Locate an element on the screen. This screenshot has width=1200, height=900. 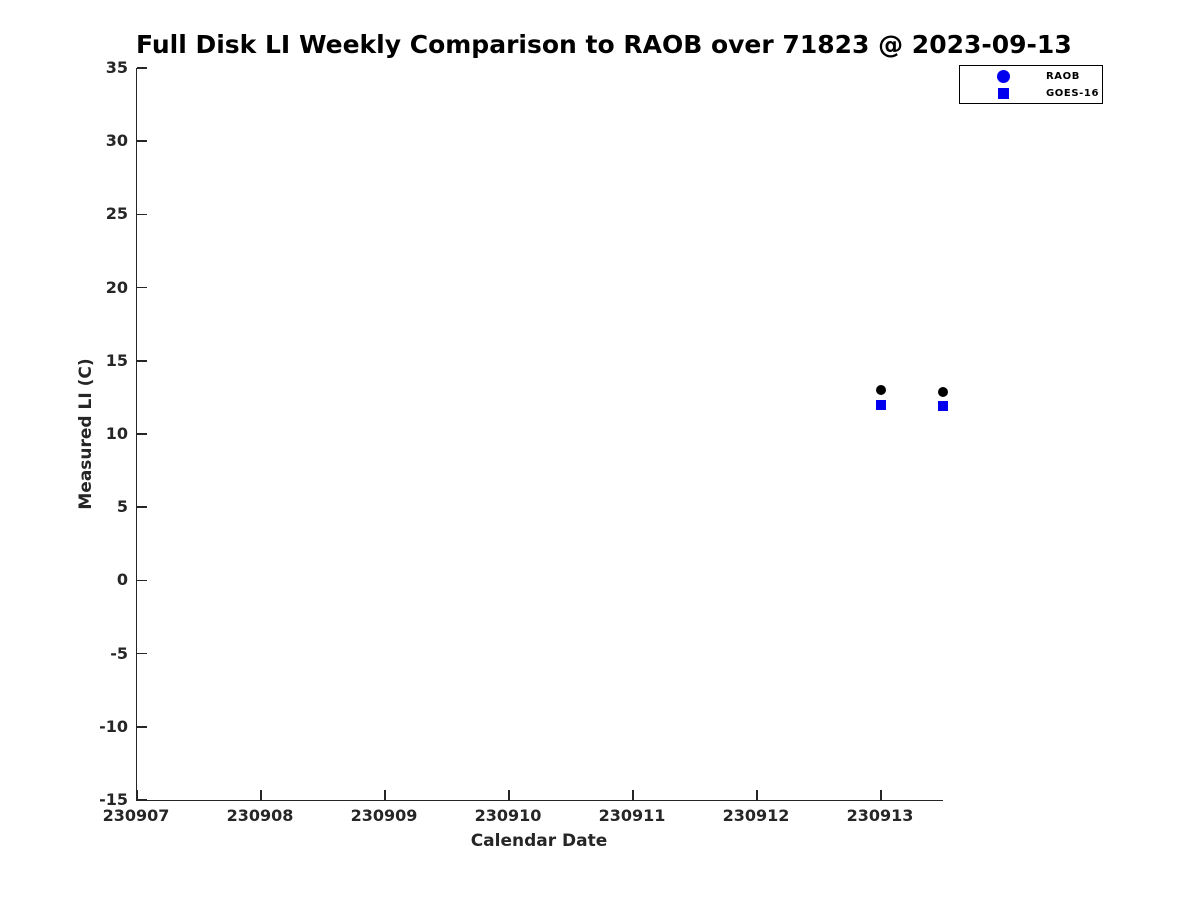
legend-item-goes16: GOES-16 is located at coordinates (1031, 93).